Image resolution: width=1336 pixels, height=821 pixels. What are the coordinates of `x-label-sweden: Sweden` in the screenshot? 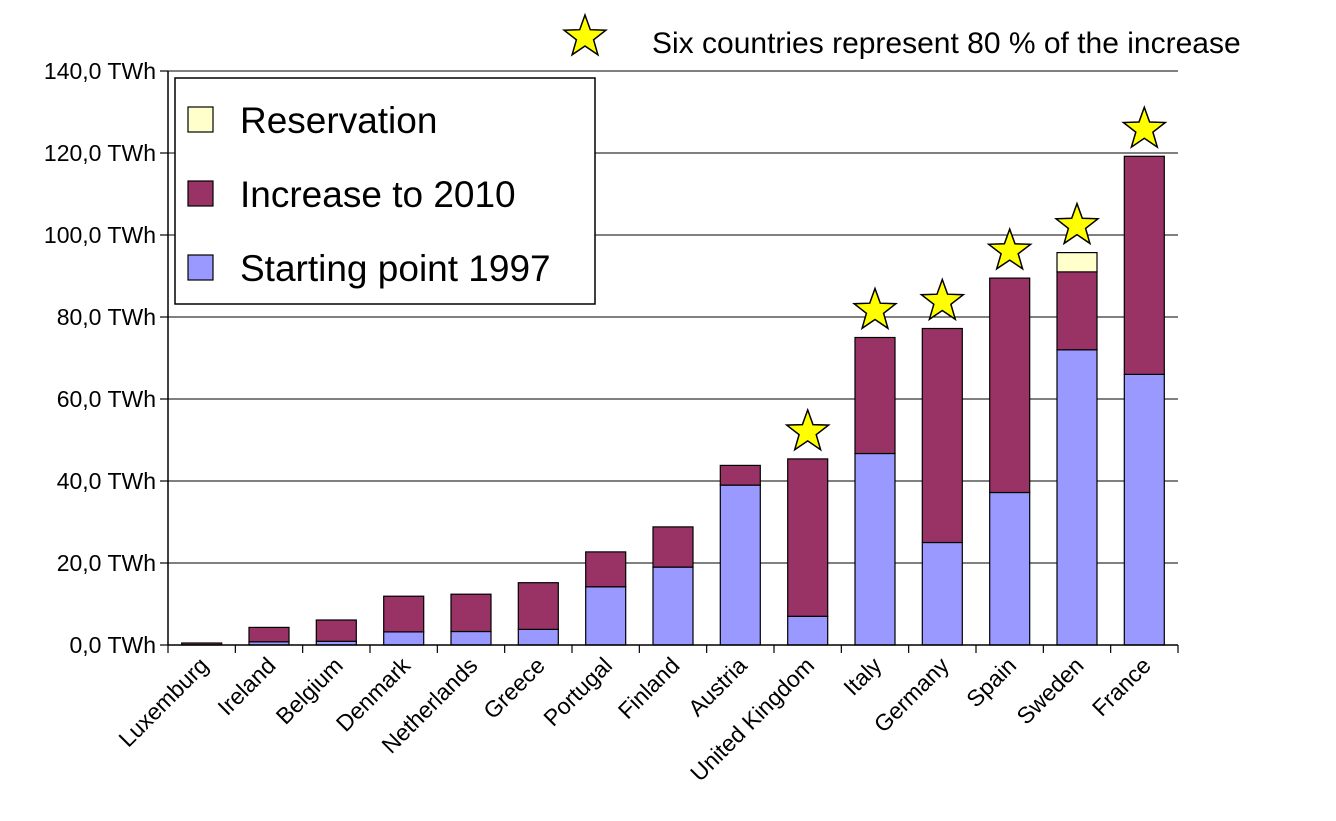 It's located at (1049, 690).